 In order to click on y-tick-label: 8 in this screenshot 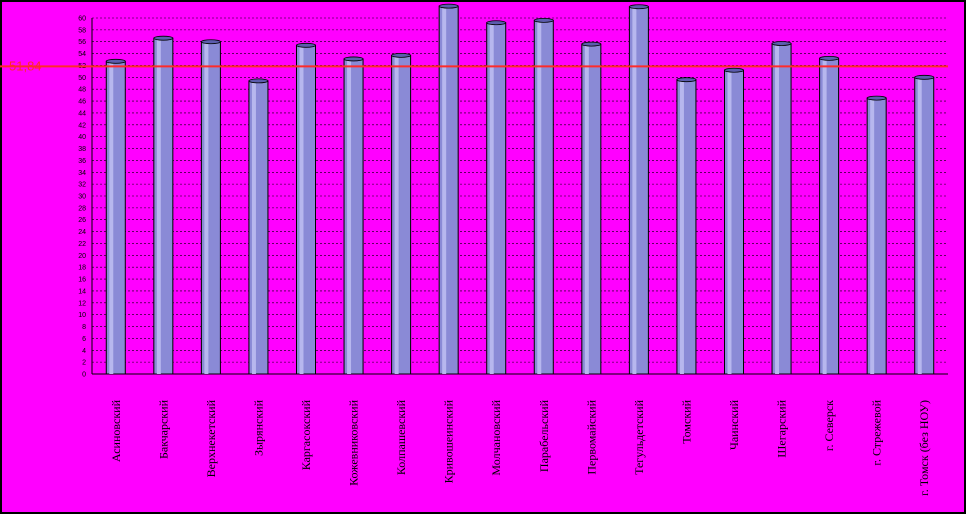, I will do `click(84, 327)`.